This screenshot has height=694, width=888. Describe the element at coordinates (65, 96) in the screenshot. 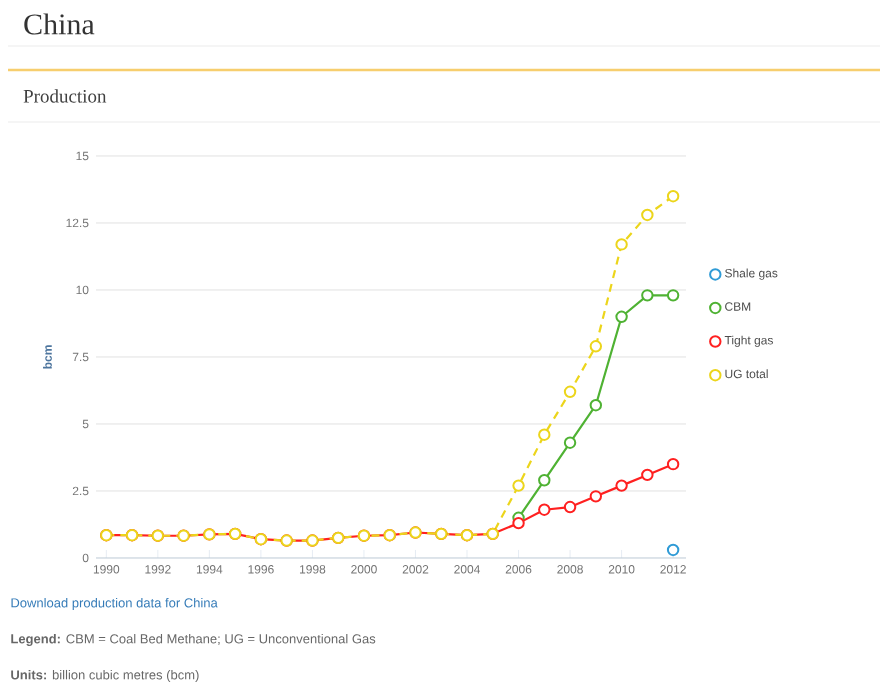

I see `chart-subtitle: Production` at that location.